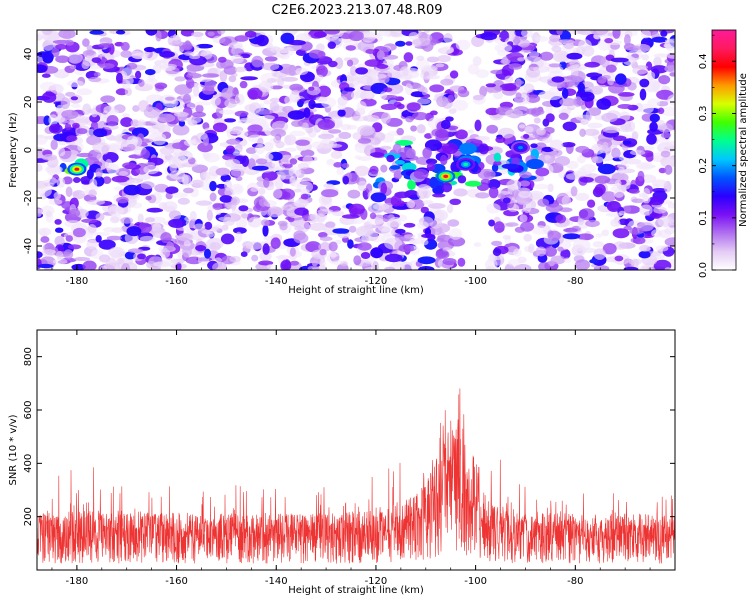 The image size is (750, 600). I want to click on colorbar-tick-label: 0.2, so click(703, 166).